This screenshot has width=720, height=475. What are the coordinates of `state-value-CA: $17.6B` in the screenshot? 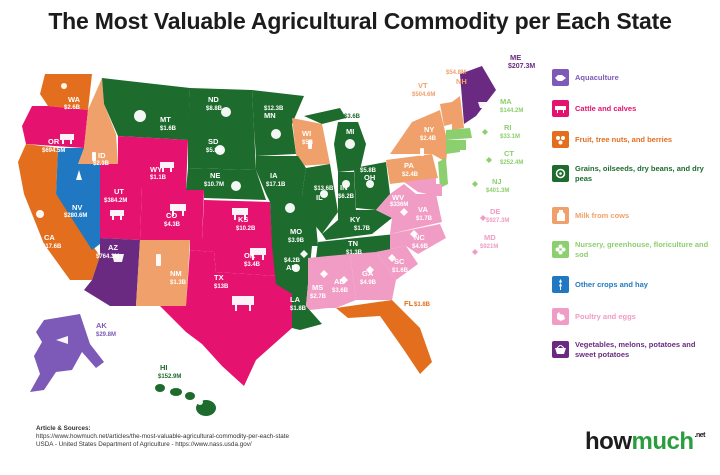 It's located at (52, 247).